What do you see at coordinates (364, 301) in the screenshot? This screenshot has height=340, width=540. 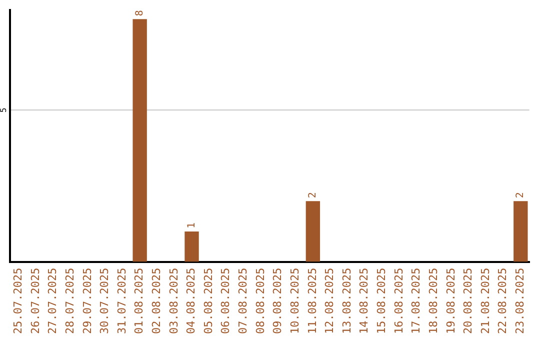 I see `x-tick-label: 14.08.2025` at bounding box center [364, 301].